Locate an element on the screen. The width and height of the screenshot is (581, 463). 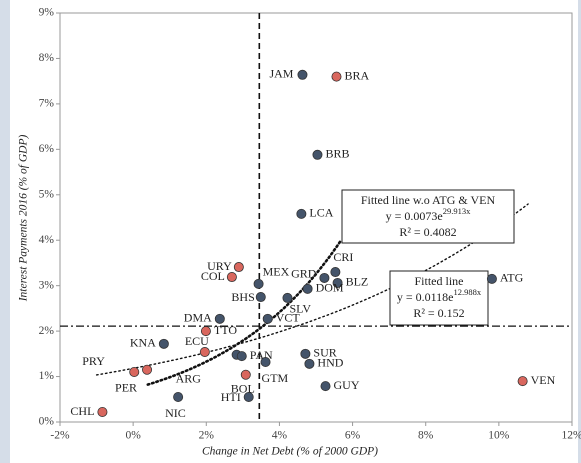
y-tick-label: 3% is located at coordinates (47, 285).